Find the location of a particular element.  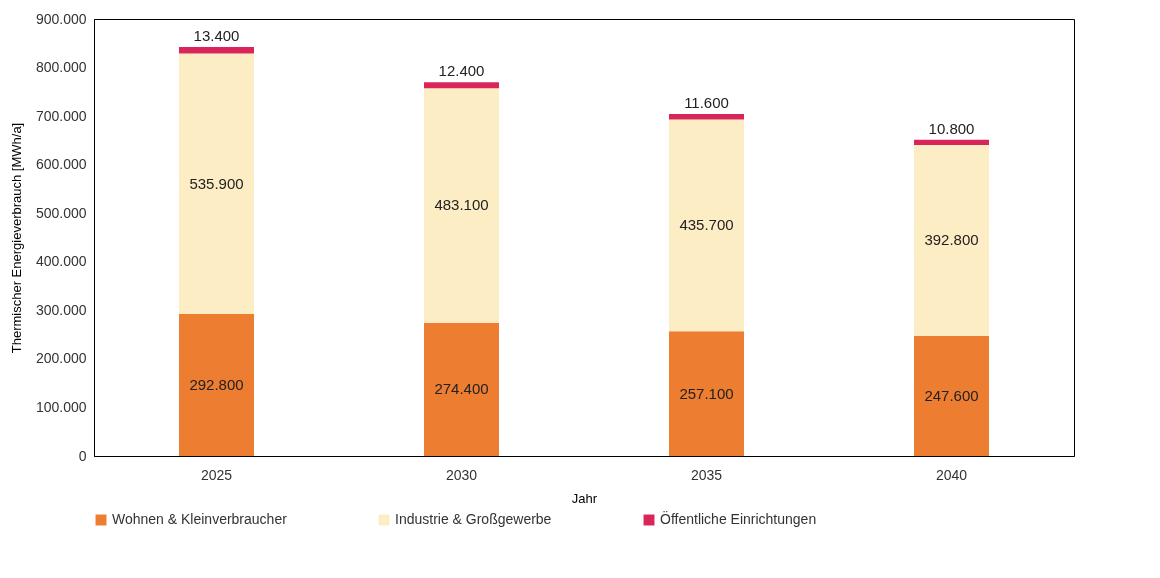

y-tick-label: 800.000 is located at coordinates (61, 67).